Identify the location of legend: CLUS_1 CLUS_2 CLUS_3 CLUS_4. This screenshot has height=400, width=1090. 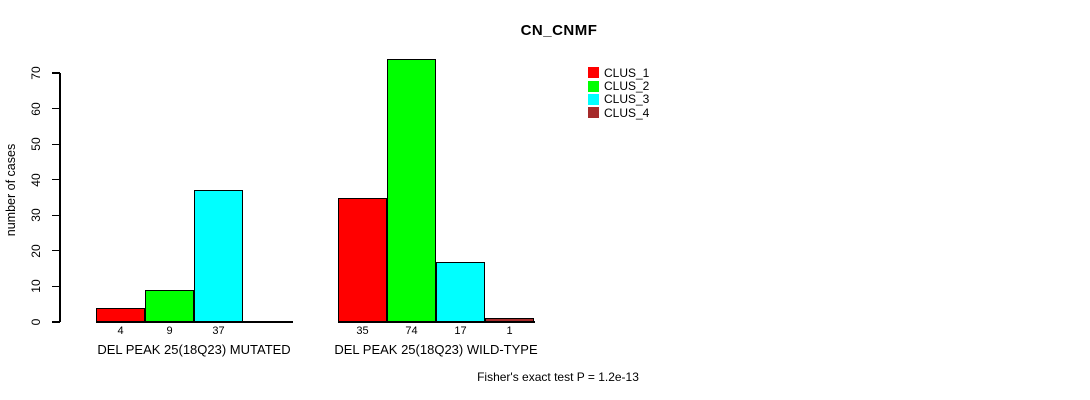
(618, 93).